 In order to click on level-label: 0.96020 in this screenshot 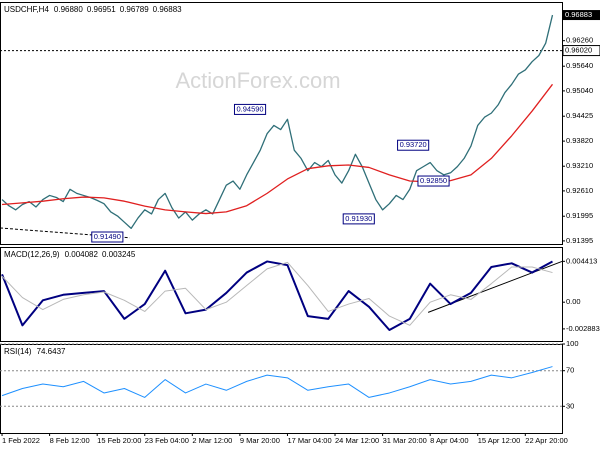, I will do `click(578, 50)`.